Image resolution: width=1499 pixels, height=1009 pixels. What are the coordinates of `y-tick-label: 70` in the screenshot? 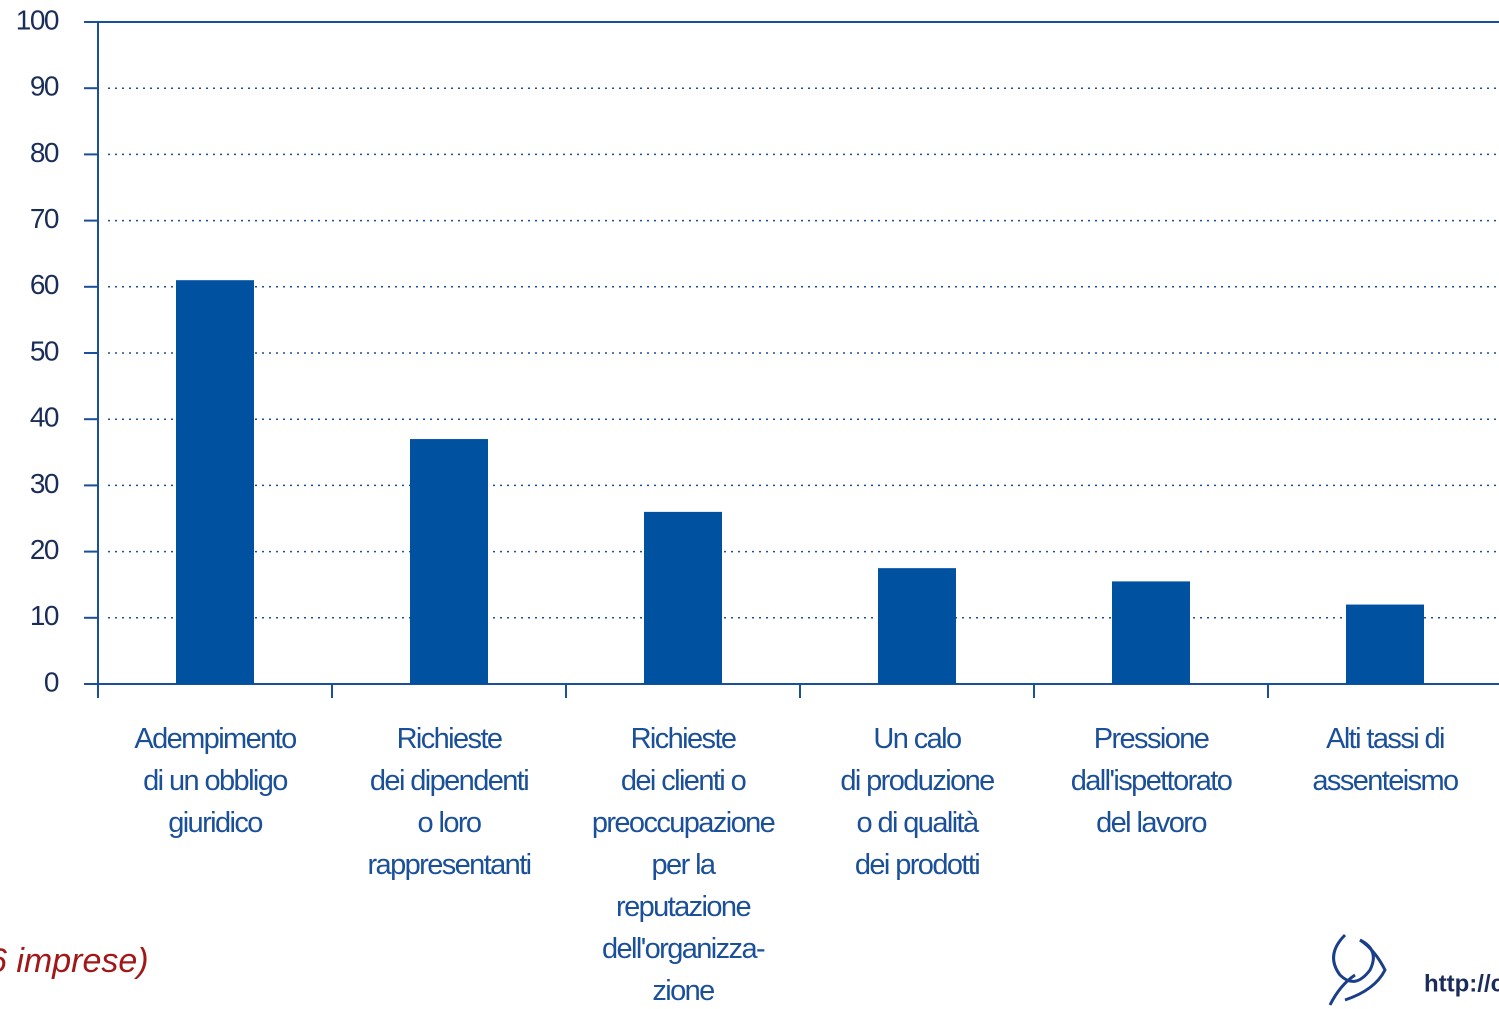 It's located at (44, 218).